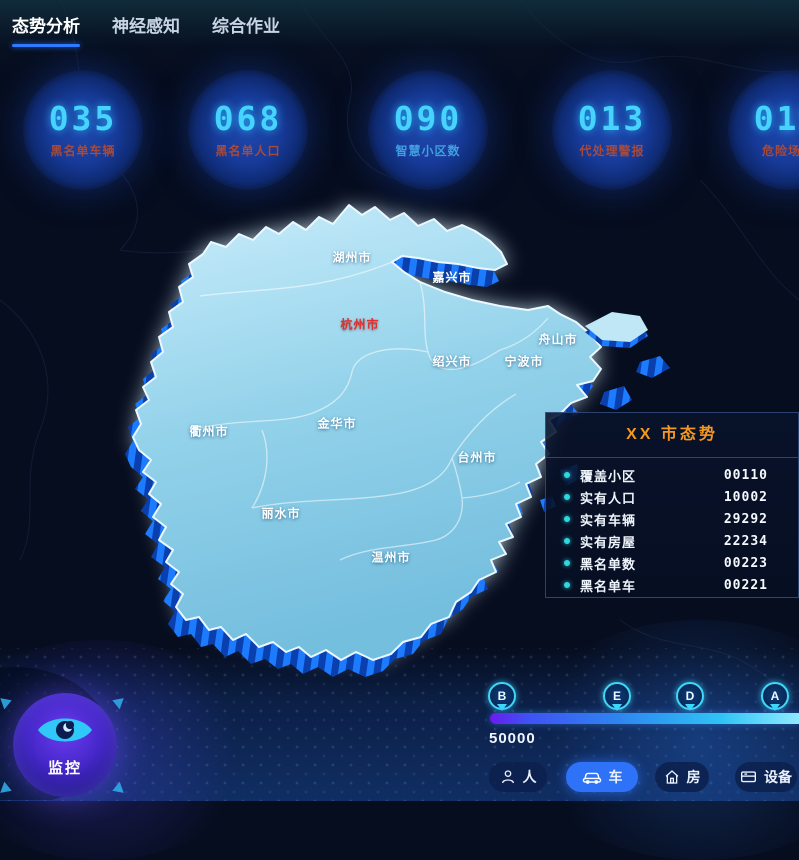 Image resolution: width=799 pixels, height=860 pixels. What do you see at coordinates (745, 585) in the screenshot?
I see `row-value: 00221` at bounding box center [745, 585].